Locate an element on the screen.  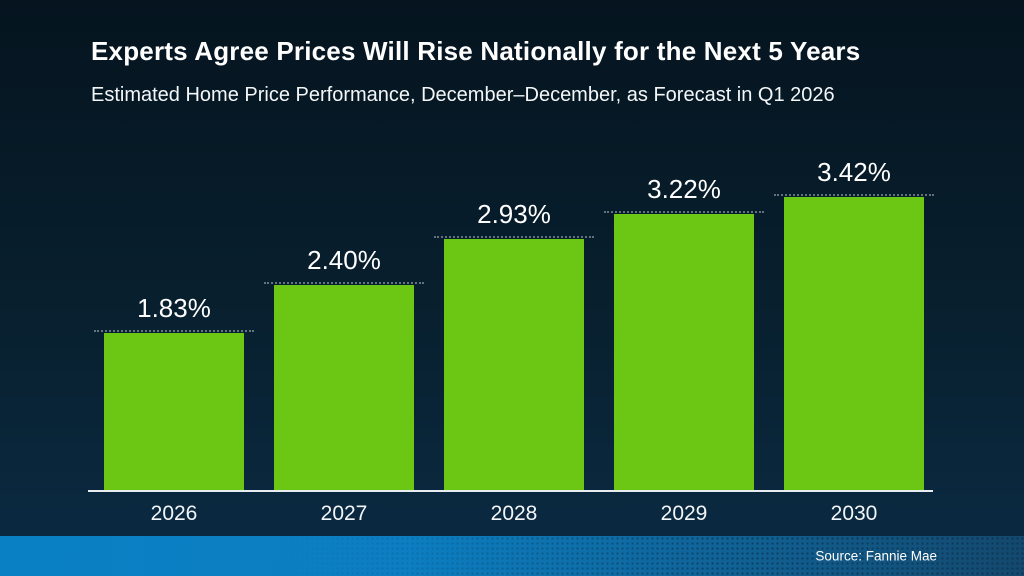
bar-value-label-2030: 3.42% is located at coordinates (854, 172).